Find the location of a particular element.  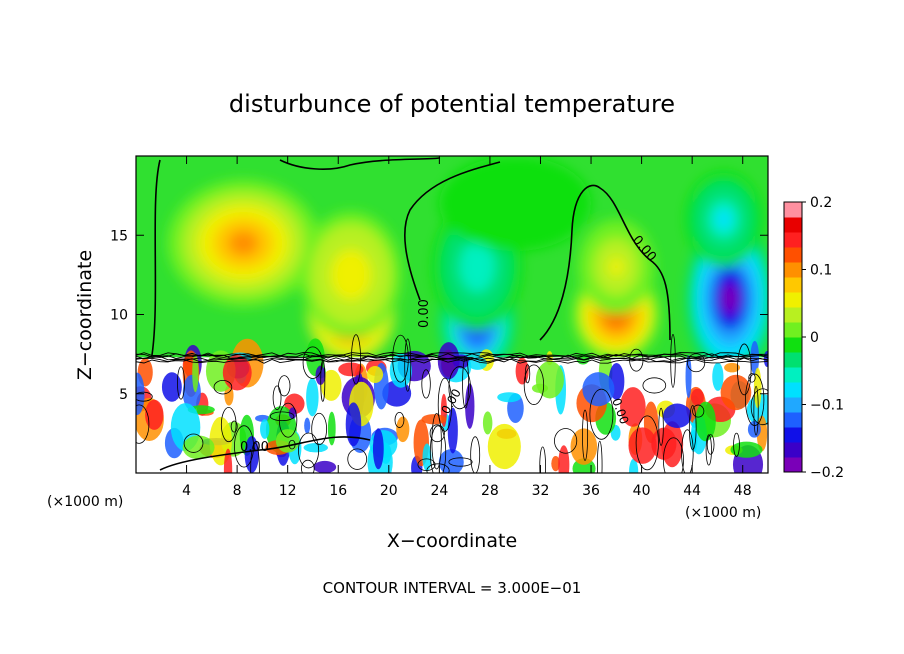

colorbar-label: −0.1 is located at coordinates (827, 406).